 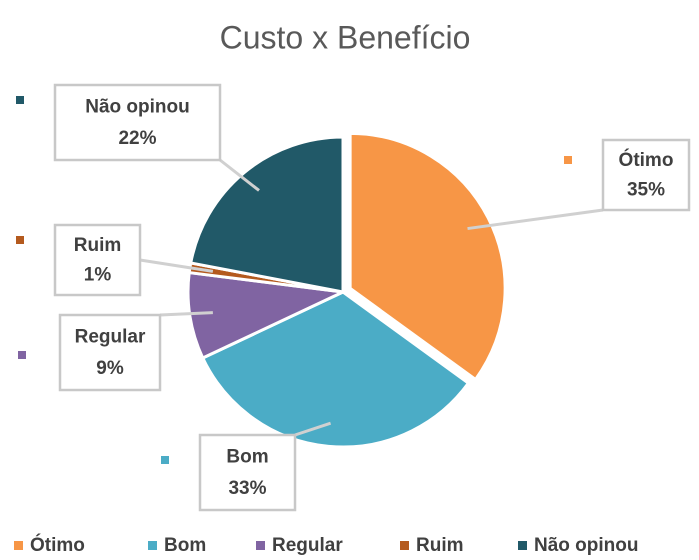 I want to click on data-label-value: 9%, so click(x=110, y=368).